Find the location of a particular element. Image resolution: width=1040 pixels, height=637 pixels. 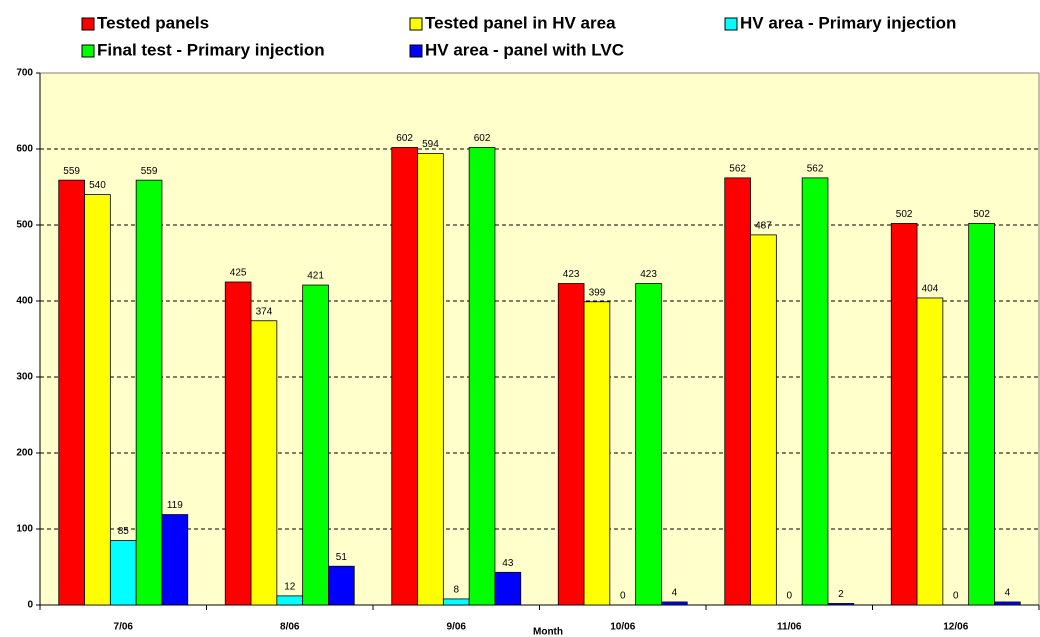

value-label: 8 is located at coordinates (456, 590).